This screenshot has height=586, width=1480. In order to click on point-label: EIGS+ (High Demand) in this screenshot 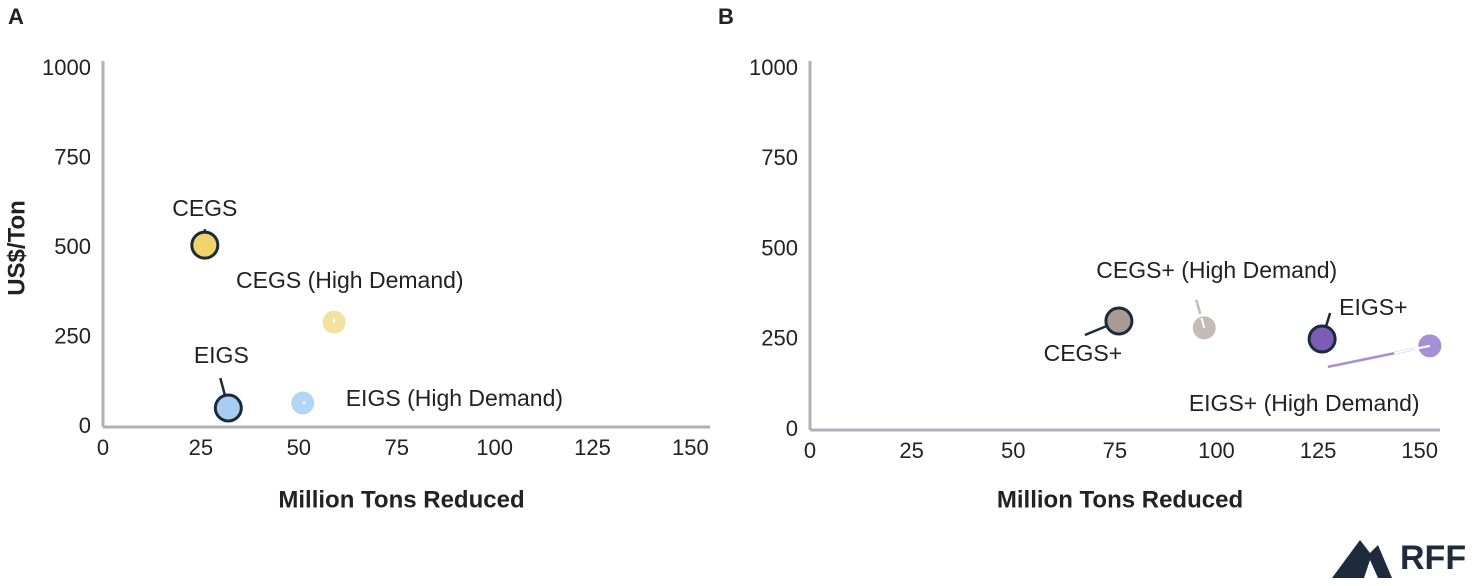, I will do `click(1304, 403)`.